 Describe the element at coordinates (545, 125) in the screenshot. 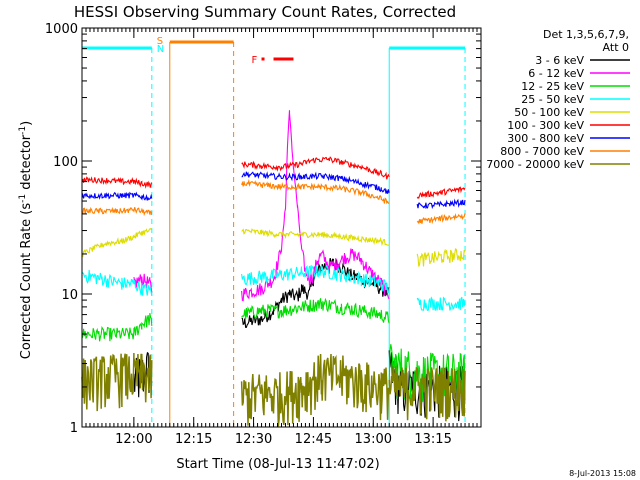

I see `legend-entry-label: 100 - 300 keV` at that location.